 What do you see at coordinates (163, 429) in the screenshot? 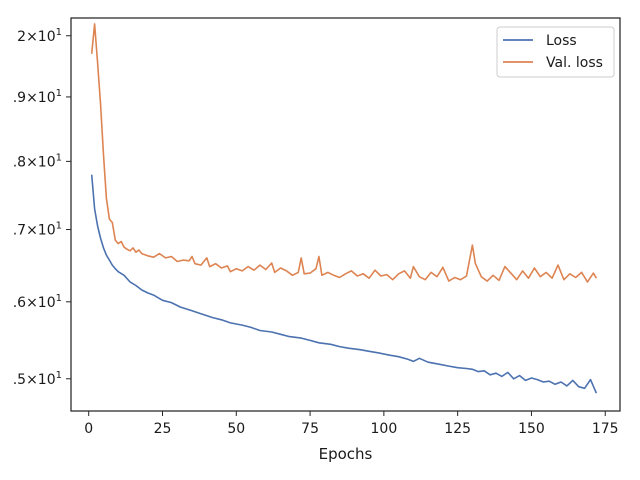
I see `x-tick-label: 25` at bounding box center [163, 429].